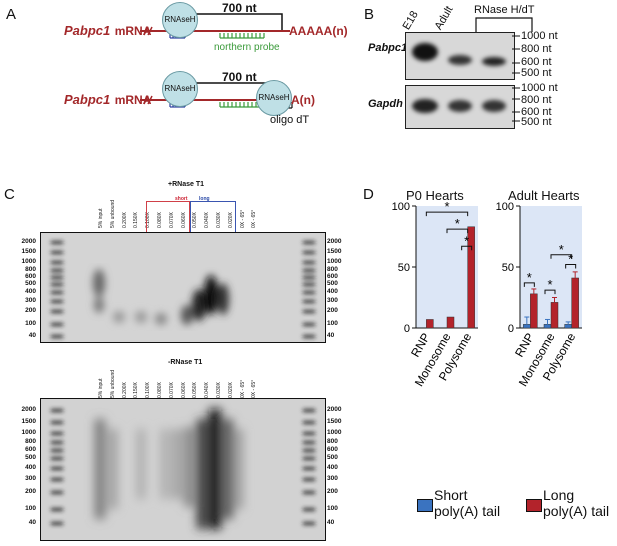 This screenshot has width=617, height=546. What do you see at coordinates (124, 220) in the screenshot?
I see `gel1-lane-label-2: 0.200X` at bounding box center [124, 220].